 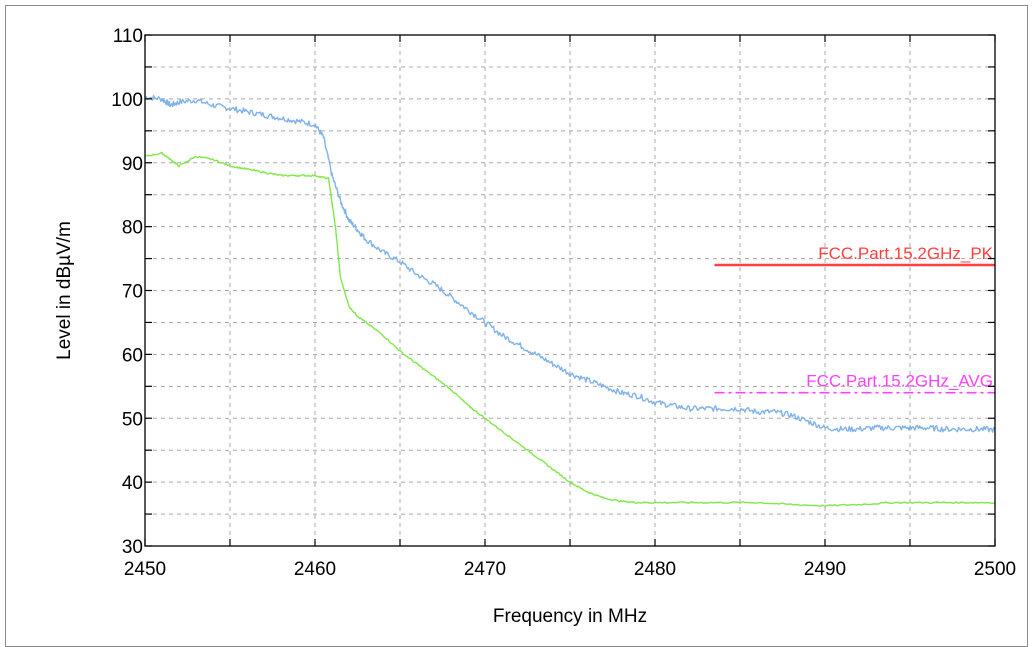 What do you see at coordinates (132, 483) in the screenshot?
I see `y-tick-label: 40` at bounding box center [132, 483].